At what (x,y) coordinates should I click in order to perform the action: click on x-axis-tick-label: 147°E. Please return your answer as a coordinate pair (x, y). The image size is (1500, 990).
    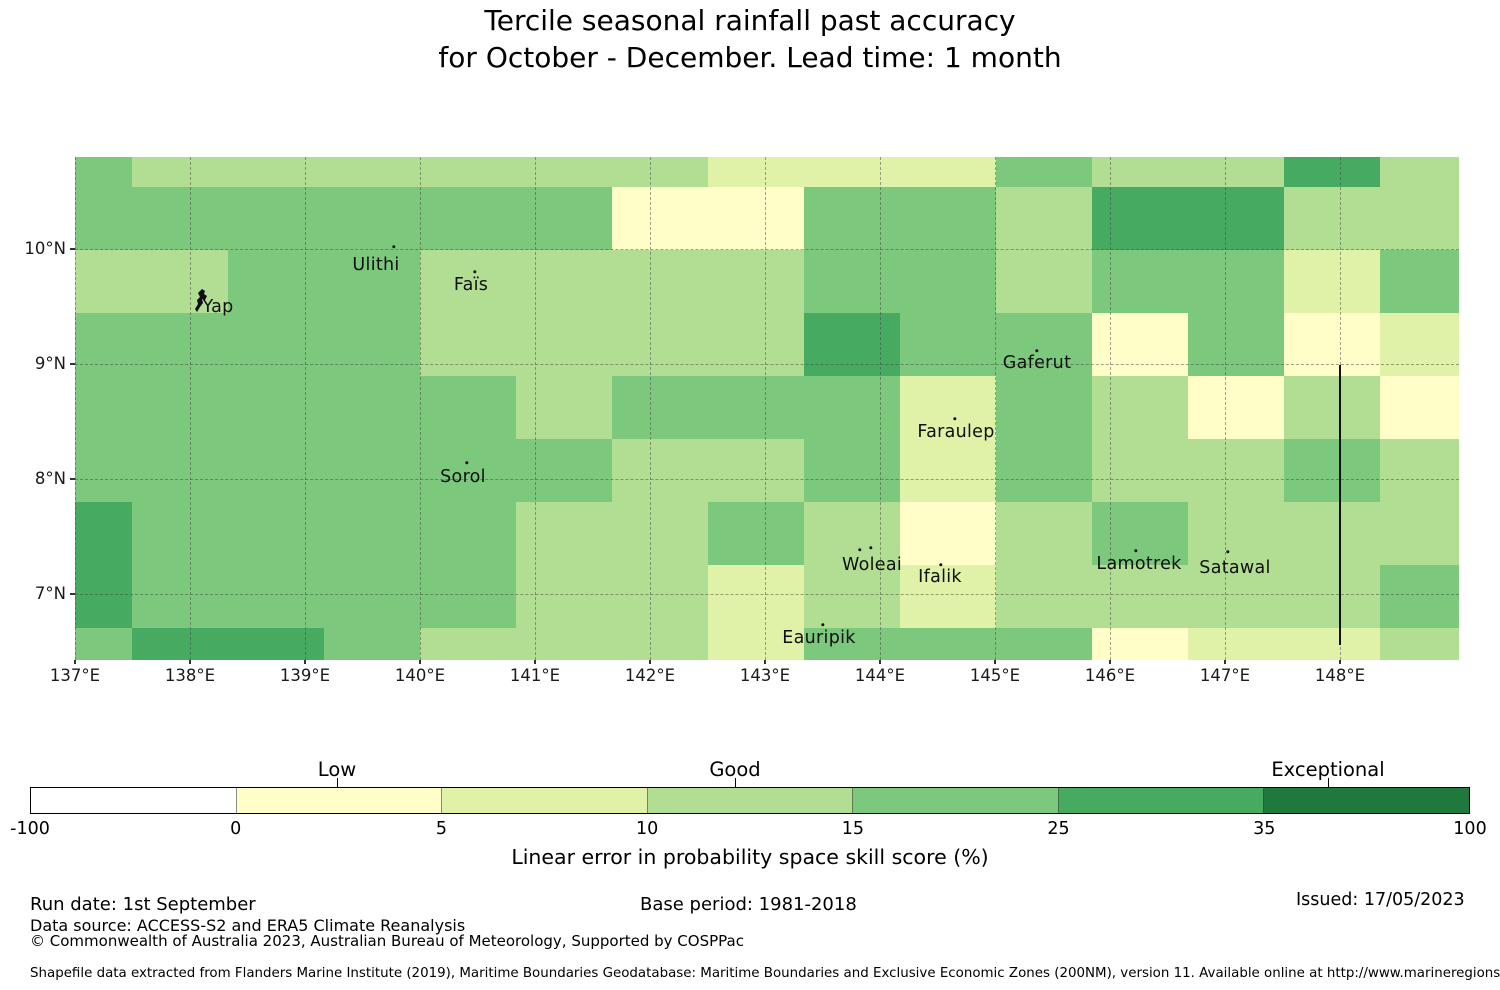
    Looking at the image, I should click on (1225, 675).